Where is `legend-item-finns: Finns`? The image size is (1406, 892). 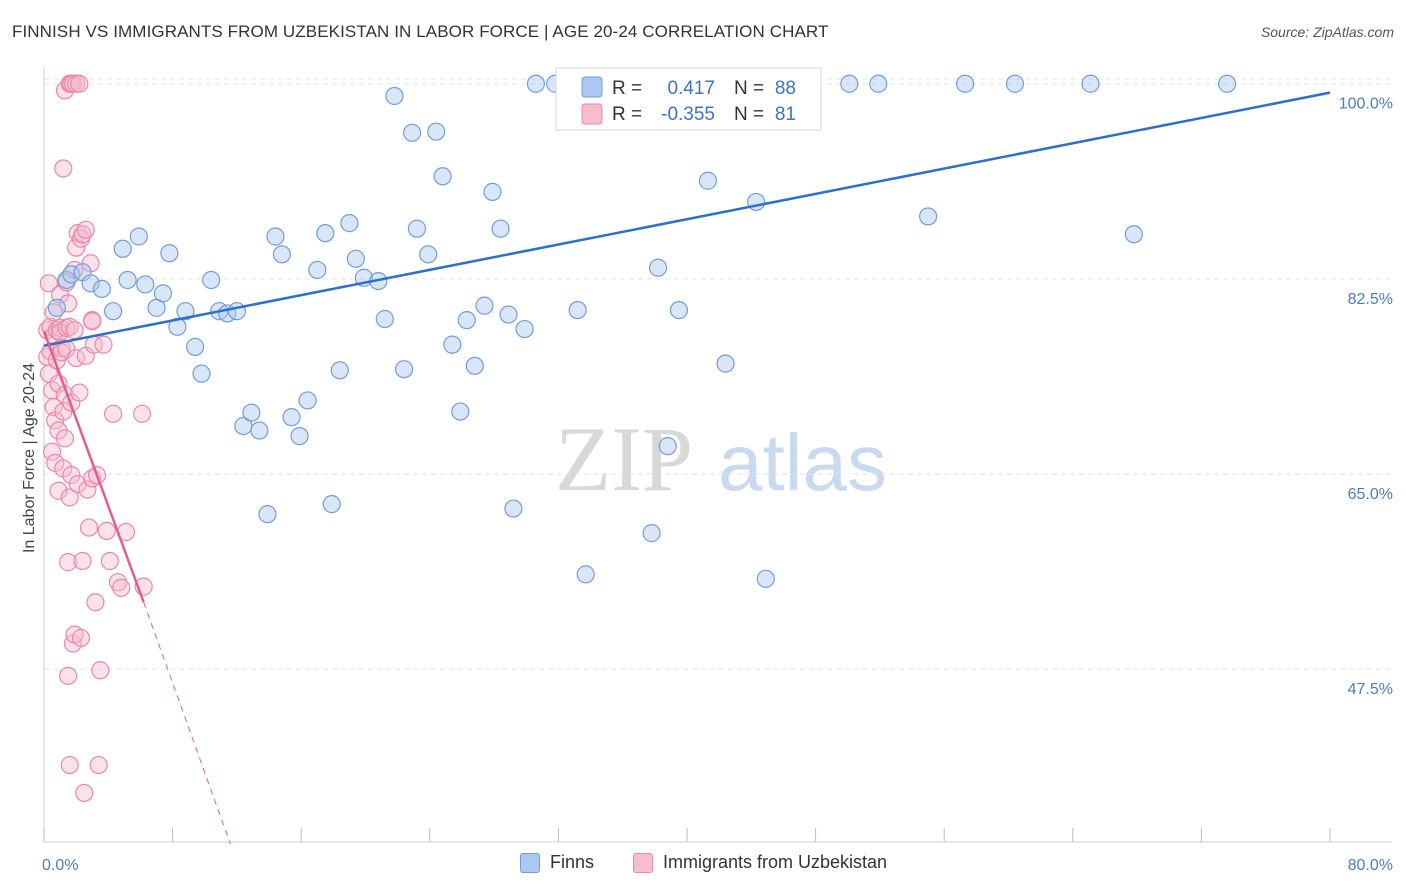 legend-item-finns: Finns is located at coordinates (557, 862).